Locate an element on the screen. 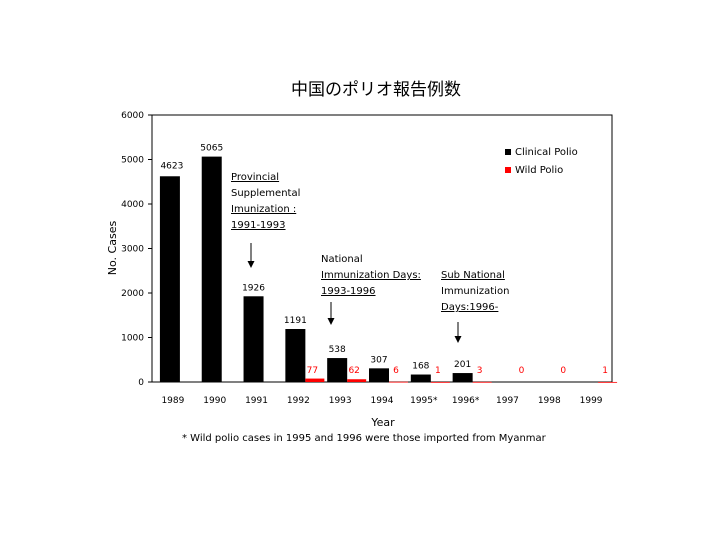  y-tick-label: 6000 is located at coordinates (132, 116).